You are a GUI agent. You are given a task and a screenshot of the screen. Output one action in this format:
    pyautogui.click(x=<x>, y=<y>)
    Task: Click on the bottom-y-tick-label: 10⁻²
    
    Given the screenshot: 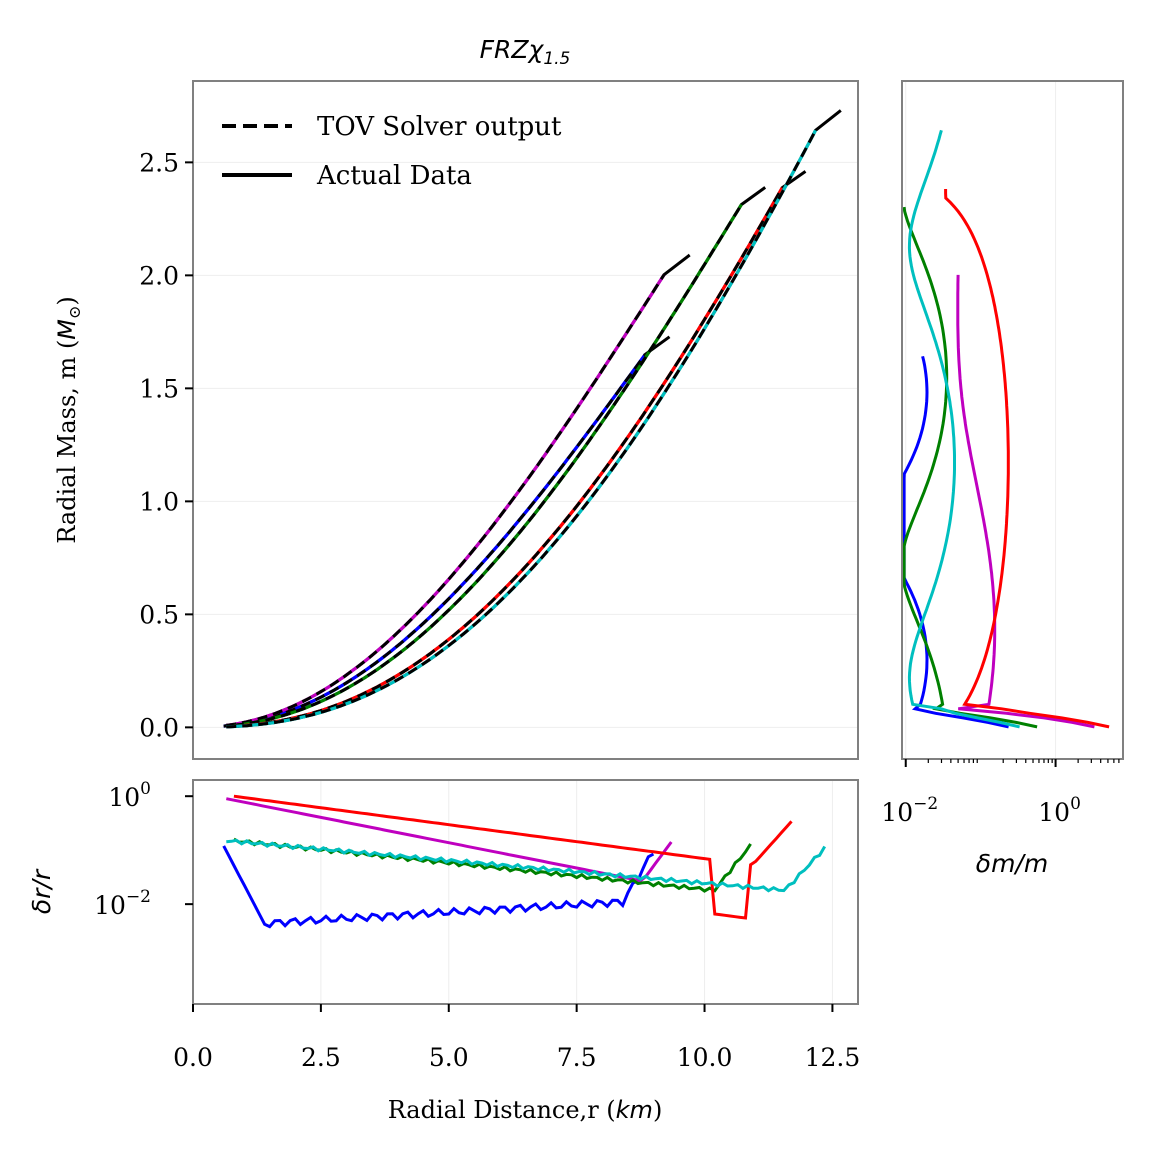 What is the action you would take?
    pyautogui.click(x=122, y=903)
    